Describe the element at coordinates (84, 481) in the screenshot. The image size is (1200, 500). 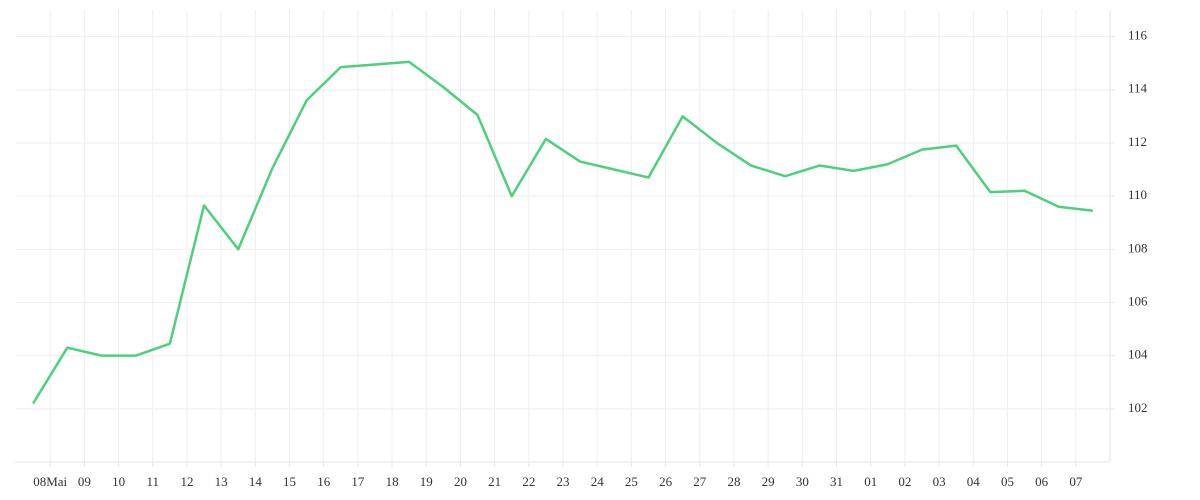
I see `x-tick-label: 09` at that location.